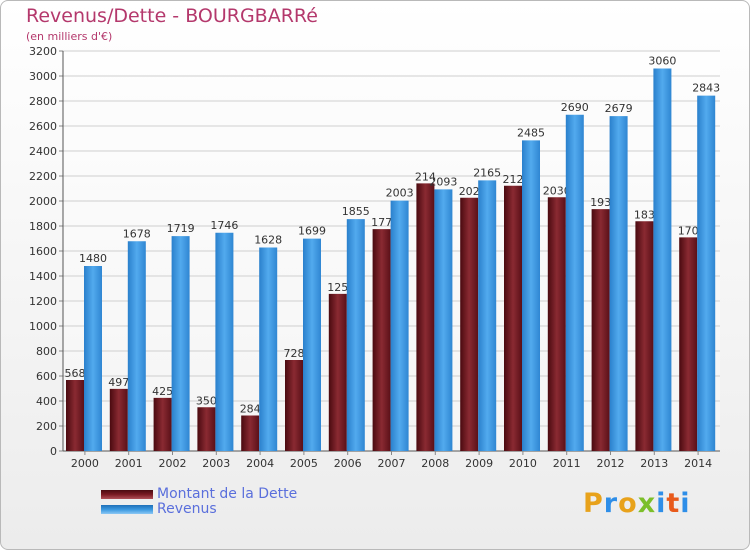  What do you see at coordinates (304, 463) in the screenshot?
I see `x-tick-label: 2005` at bounding box center [304, 463].